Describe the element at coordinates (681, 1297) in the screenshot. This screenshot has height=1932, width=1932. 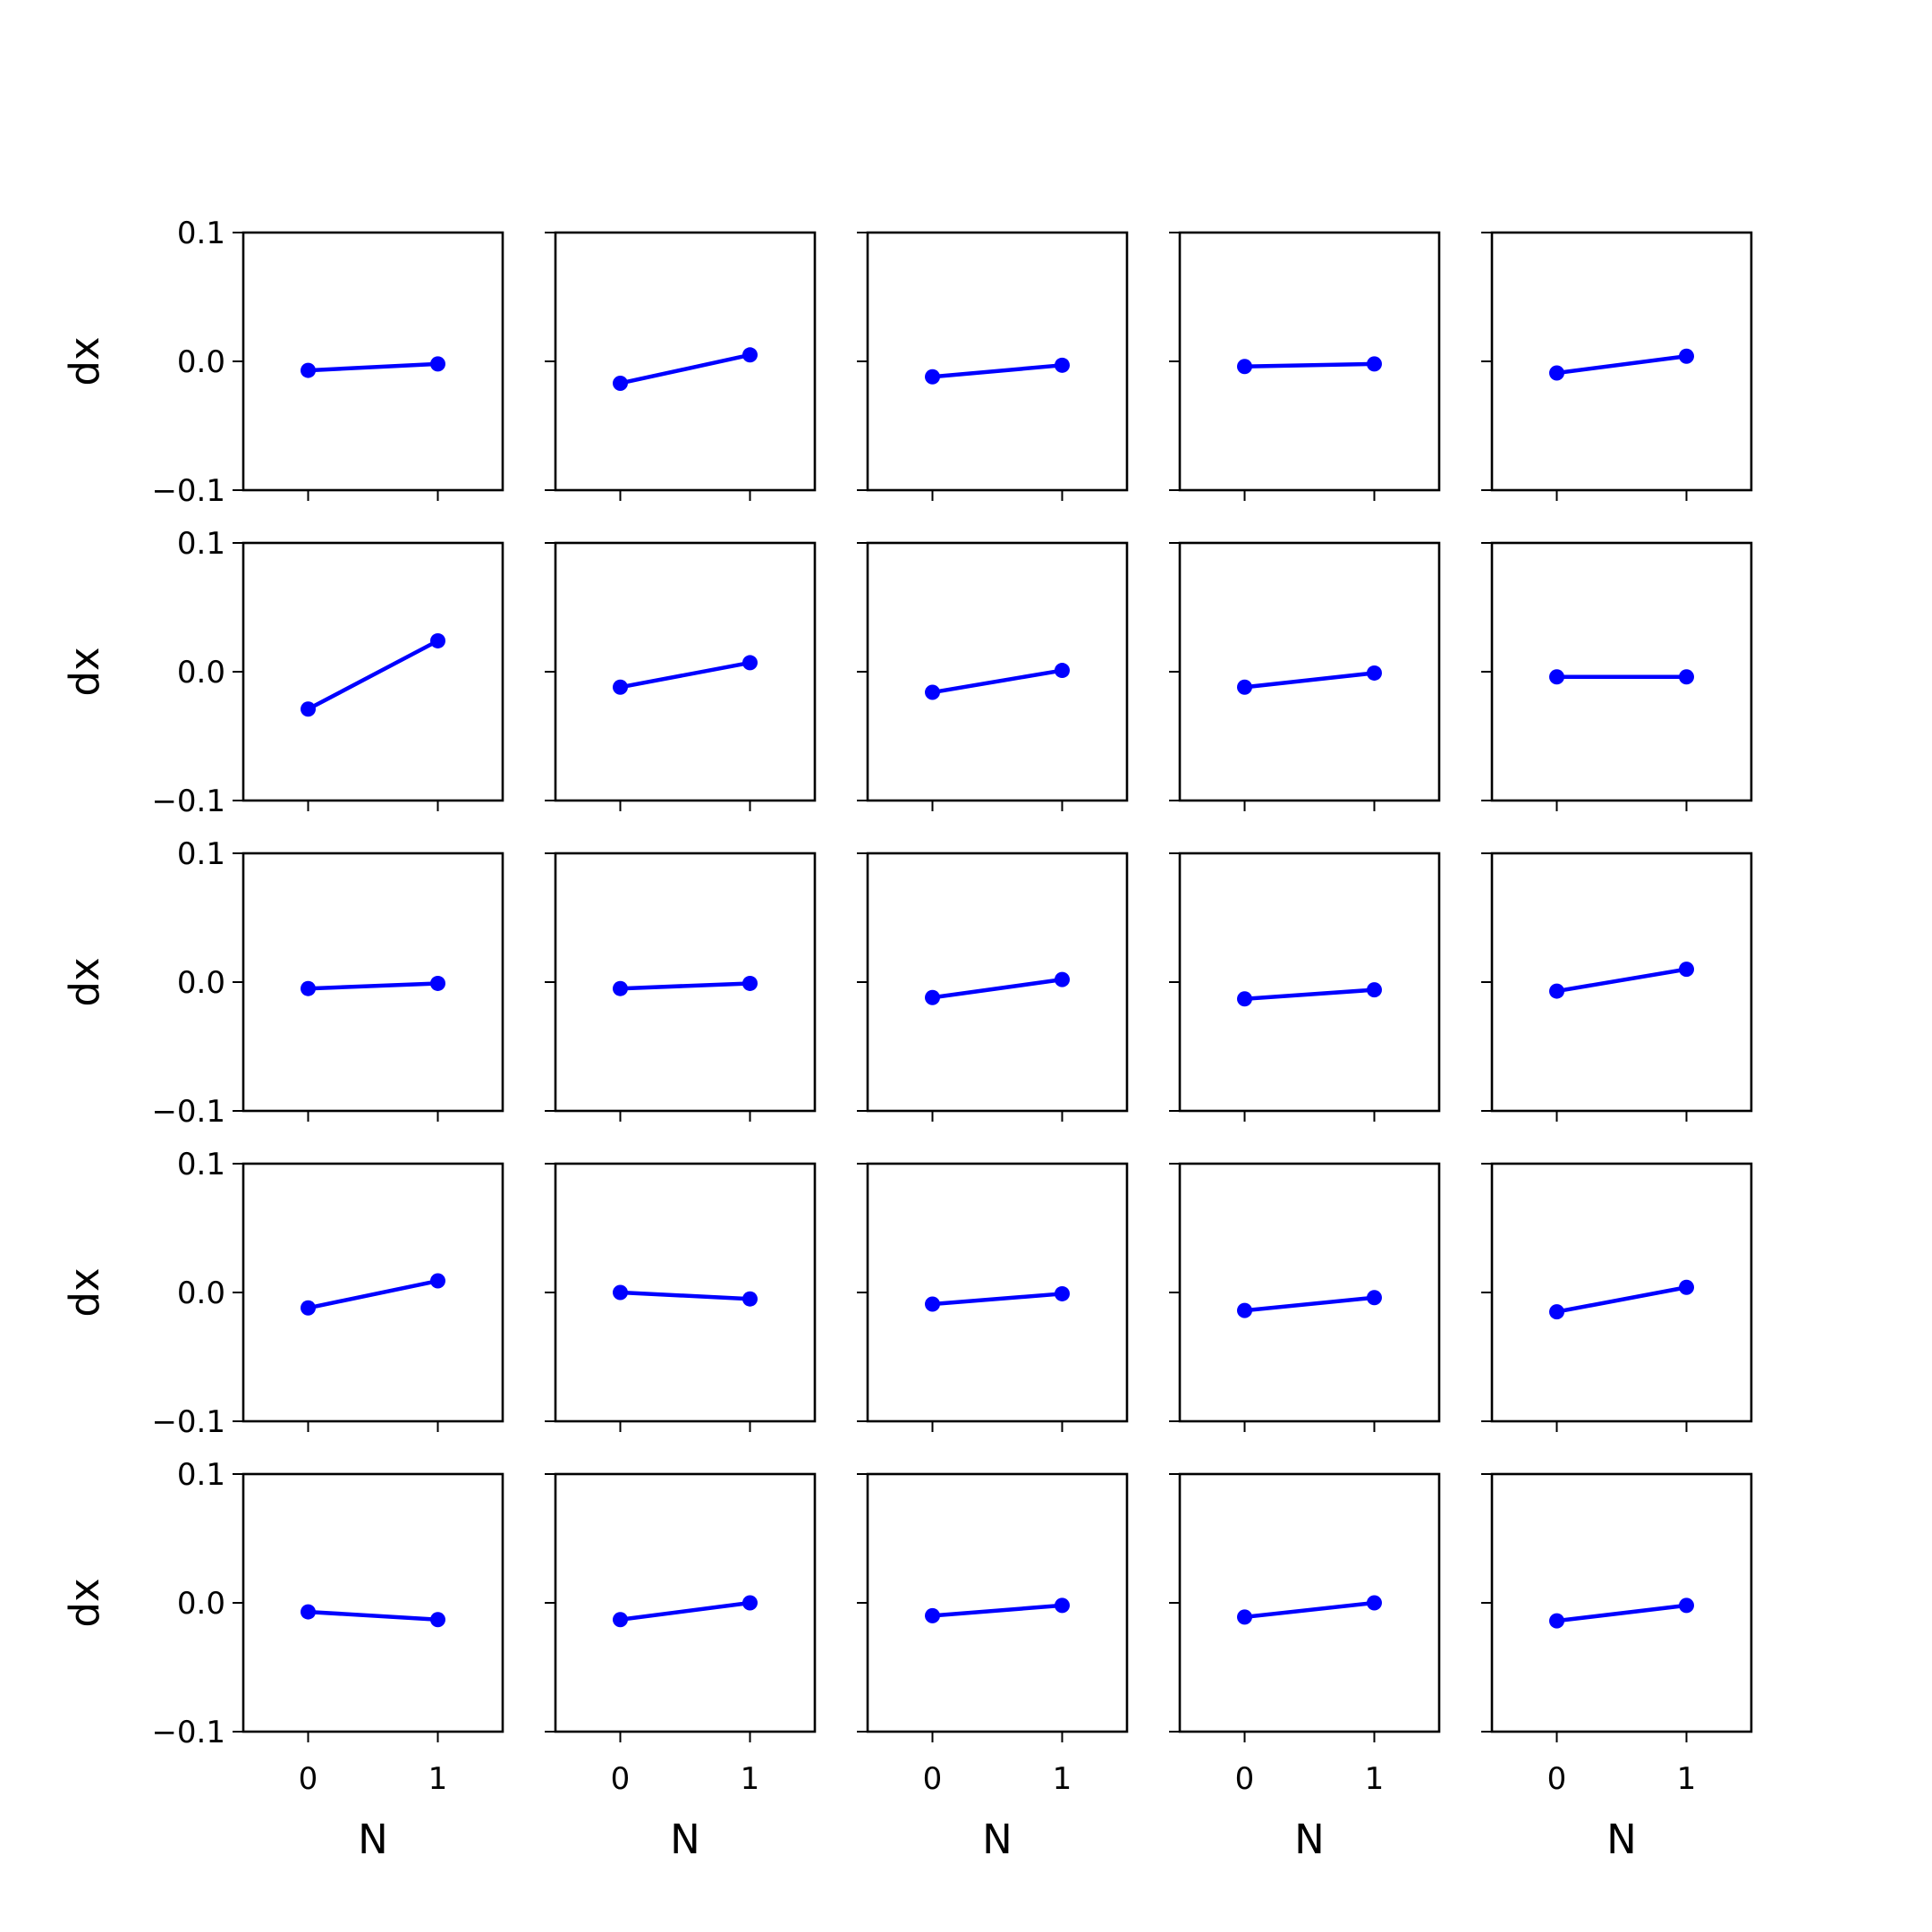
I see `subplot-r4-c2` at that location.